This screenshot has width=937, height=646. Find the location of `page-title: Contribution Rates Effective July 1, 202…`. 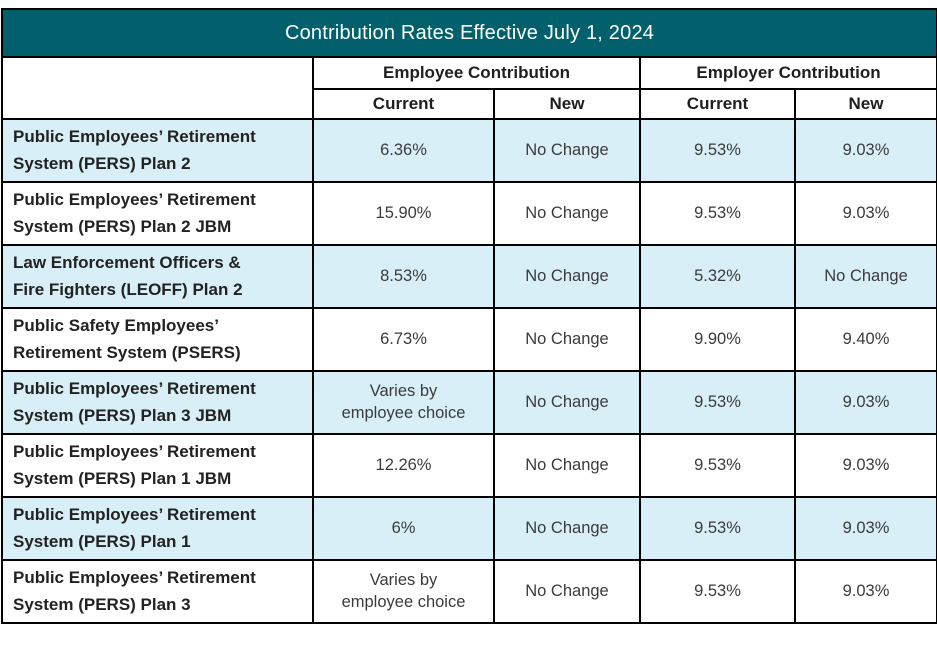

page-title: Contribution Rates Effective July 1, 202… is located at coordinates (468, 33).